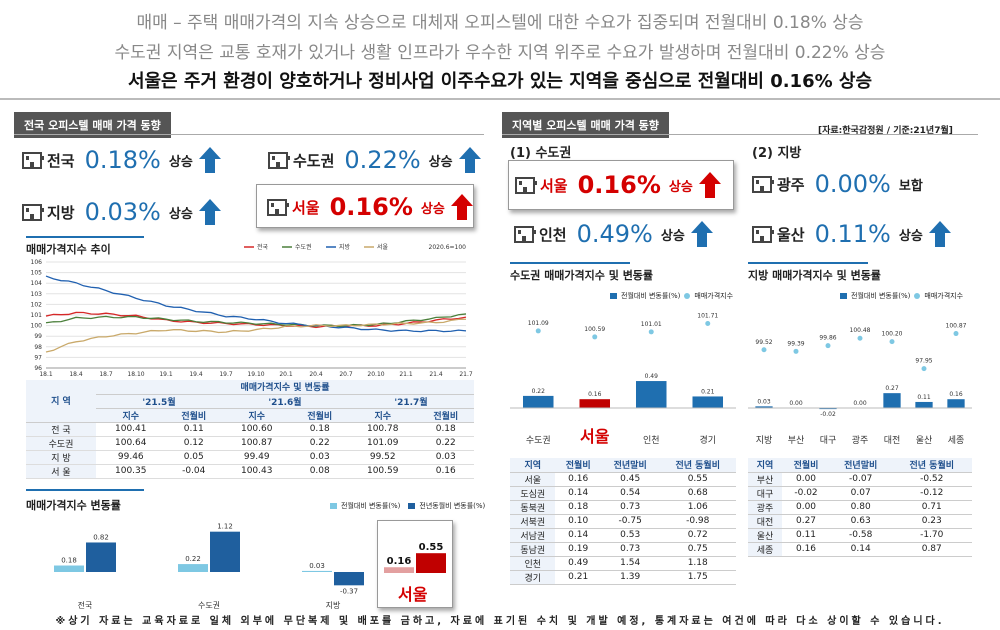 Image resolution: width=1000 pixels, height=630 pixels. I want to click on bar-수도권, so click(538, 401).